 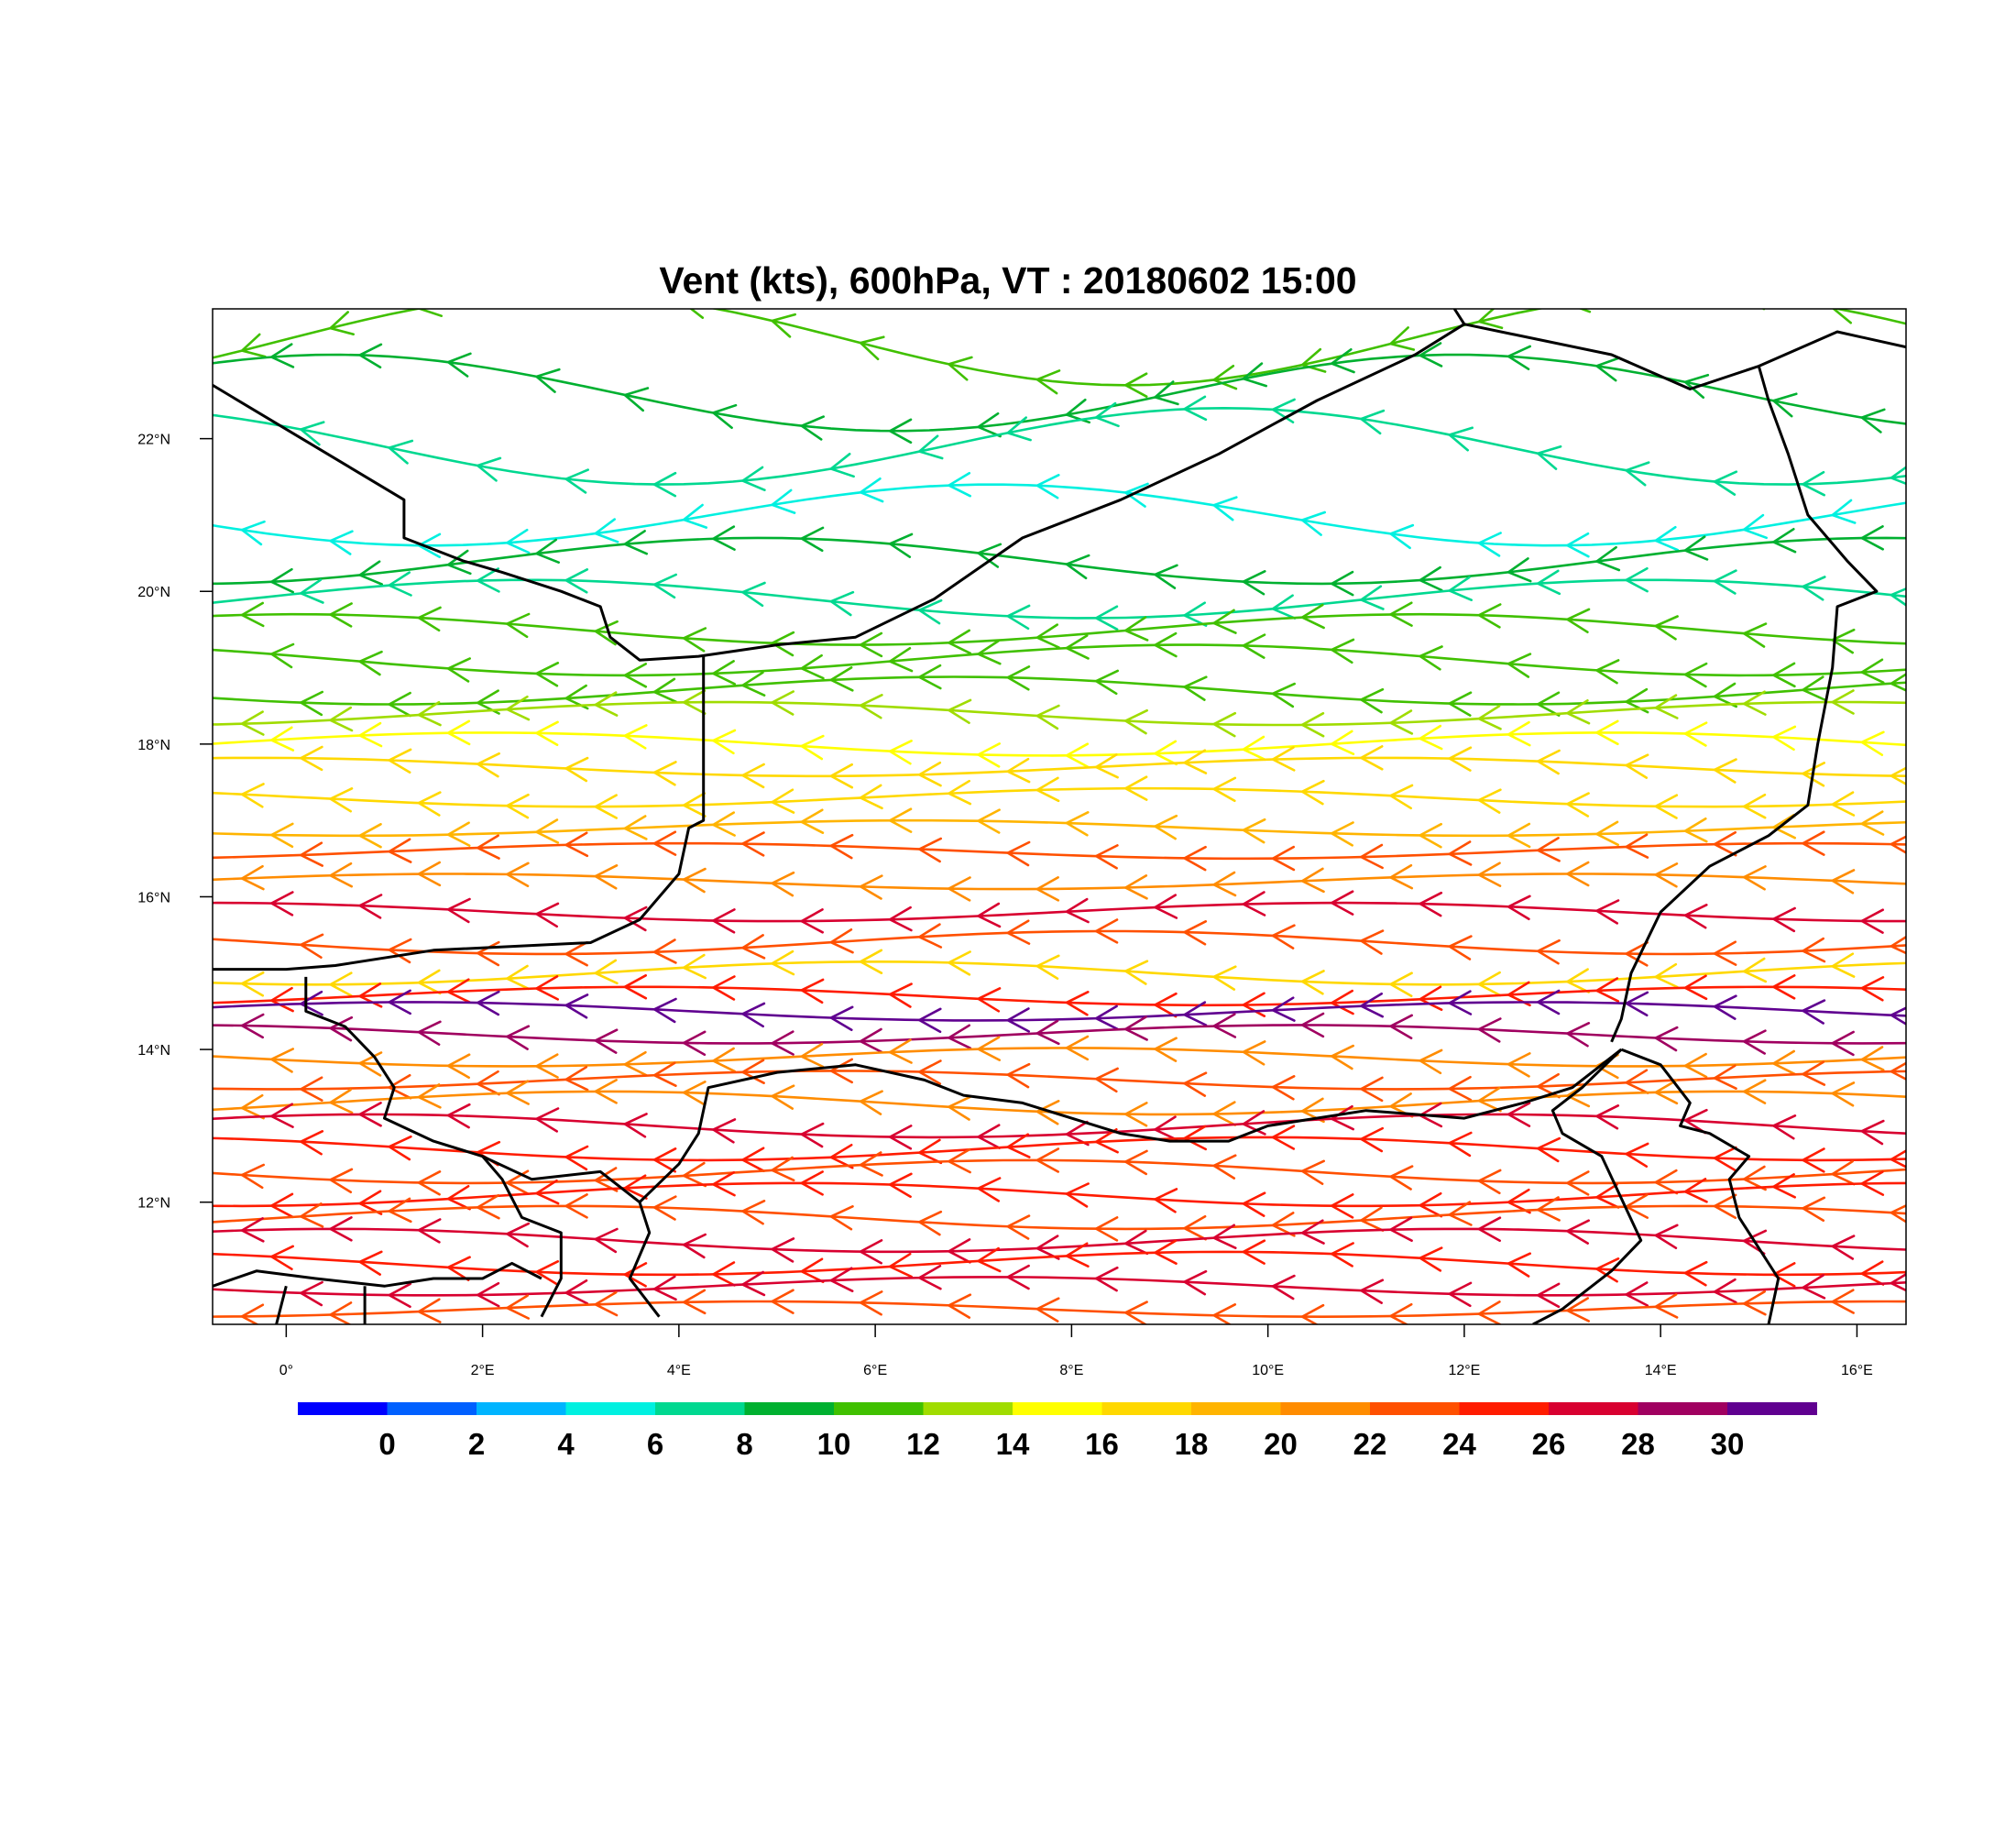 What do you see at coordinates (679, 1370) in the screenshot?
I see `lon-tick-label: 4°E` at bounding box center [679, 1370].